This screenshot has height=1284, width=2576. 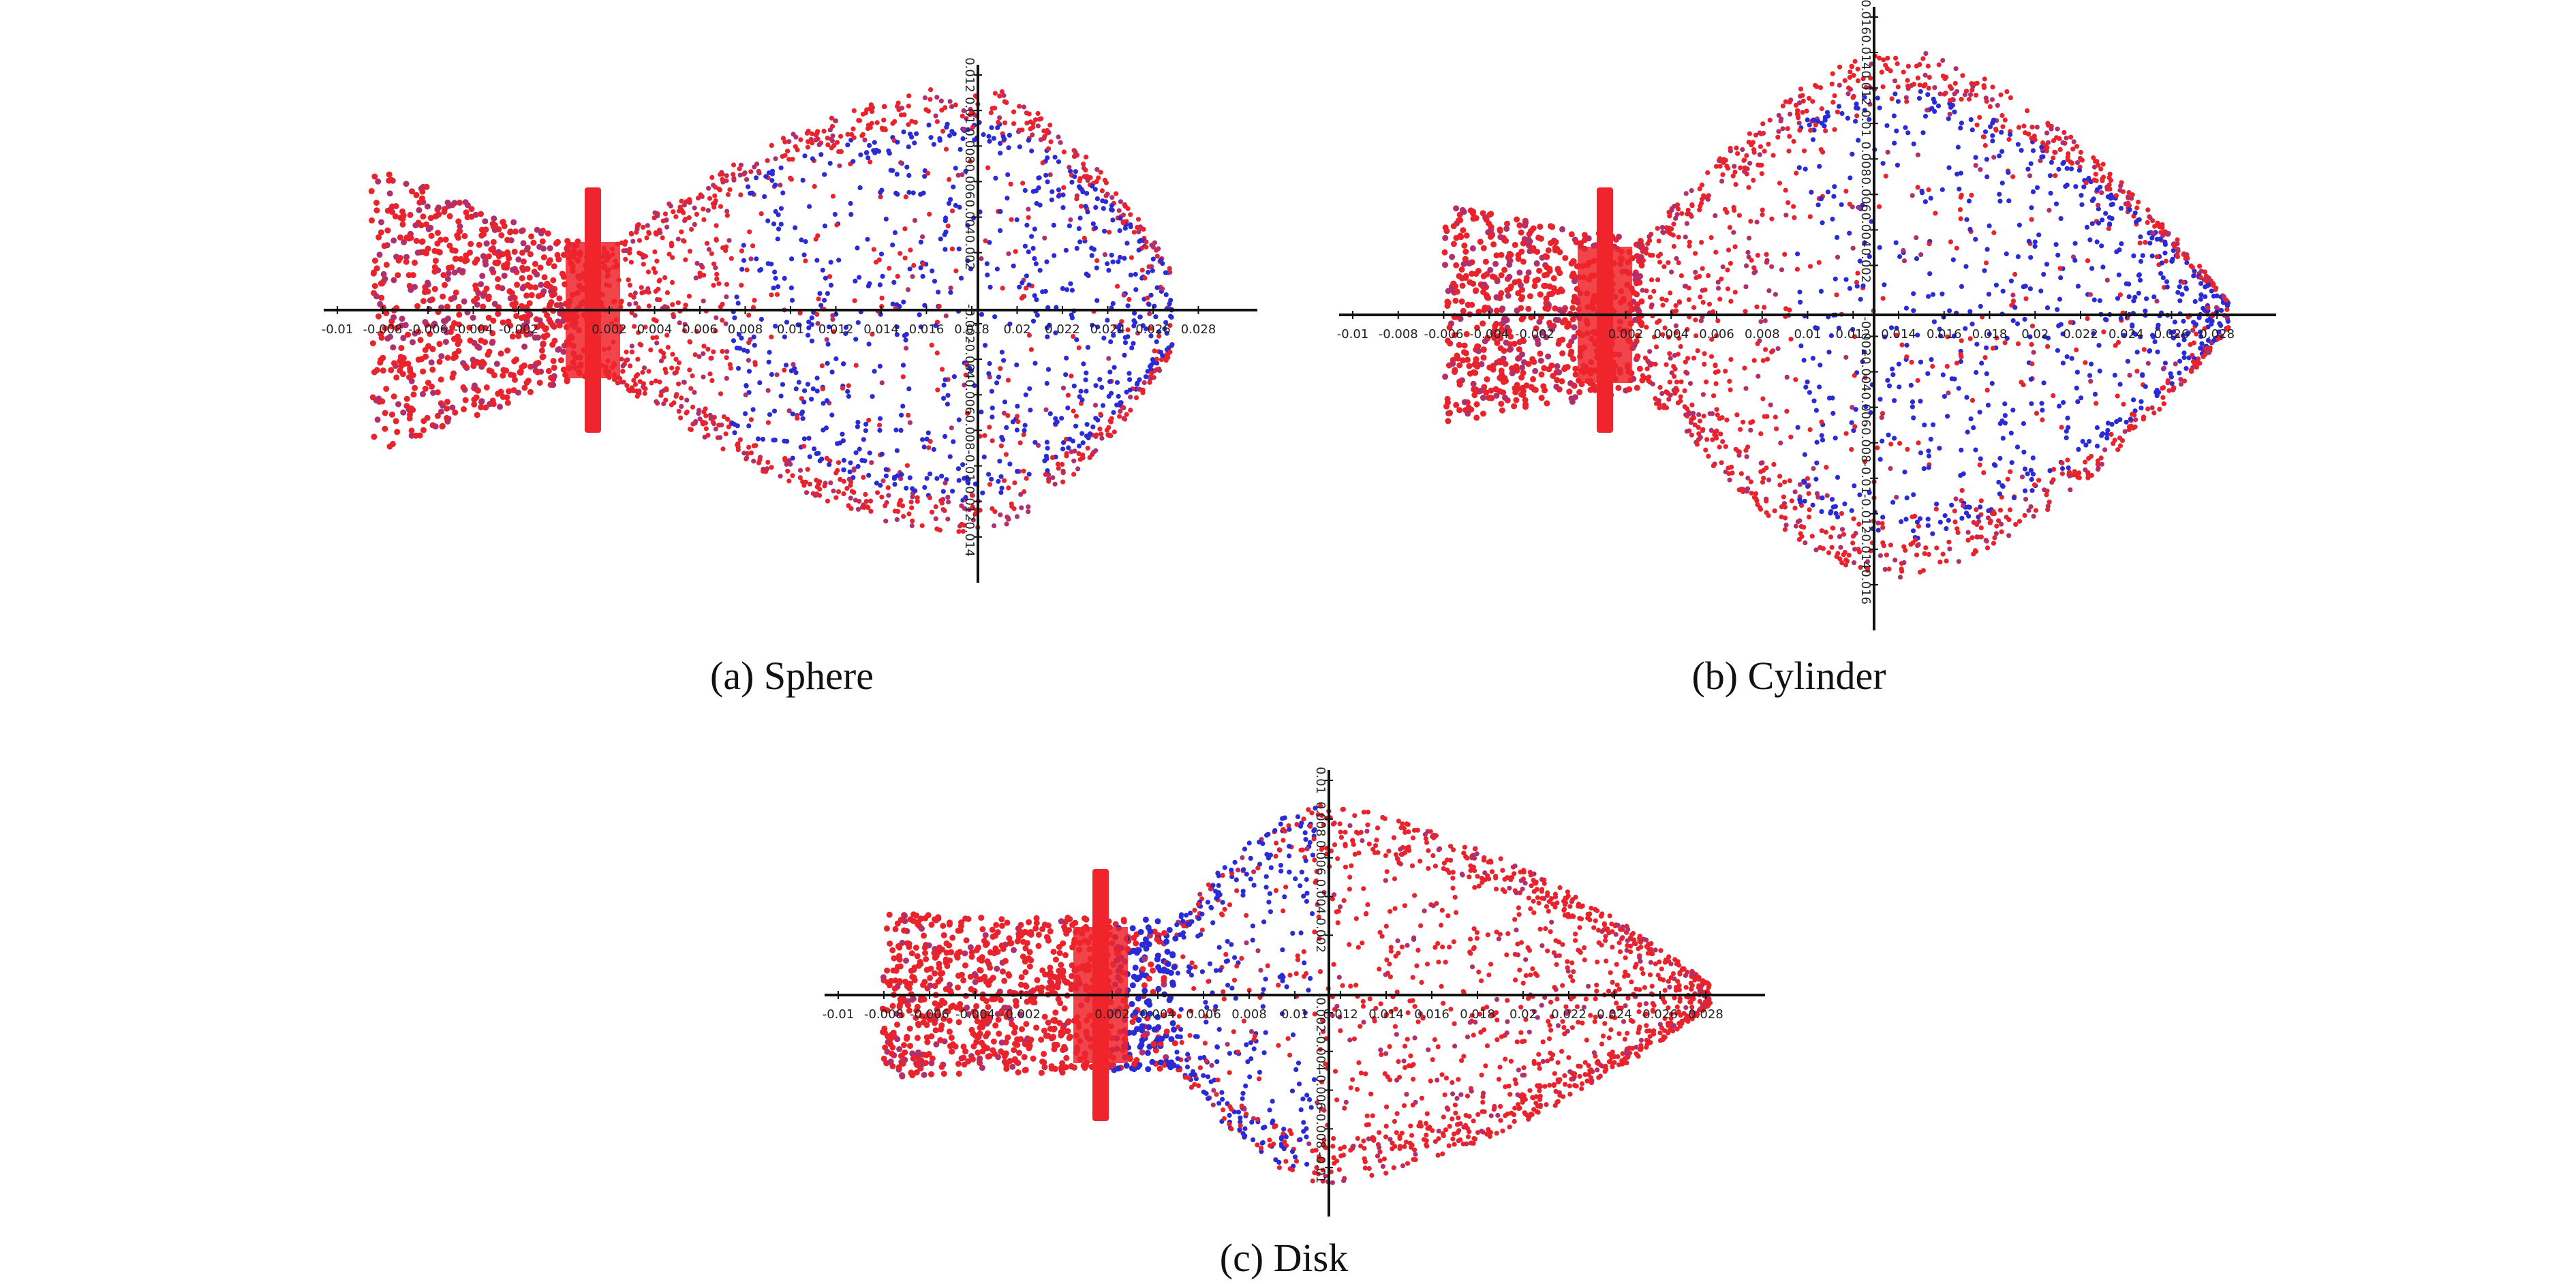 I want to click on x-tick-label: 0.02, so click(x=1016, y=329).